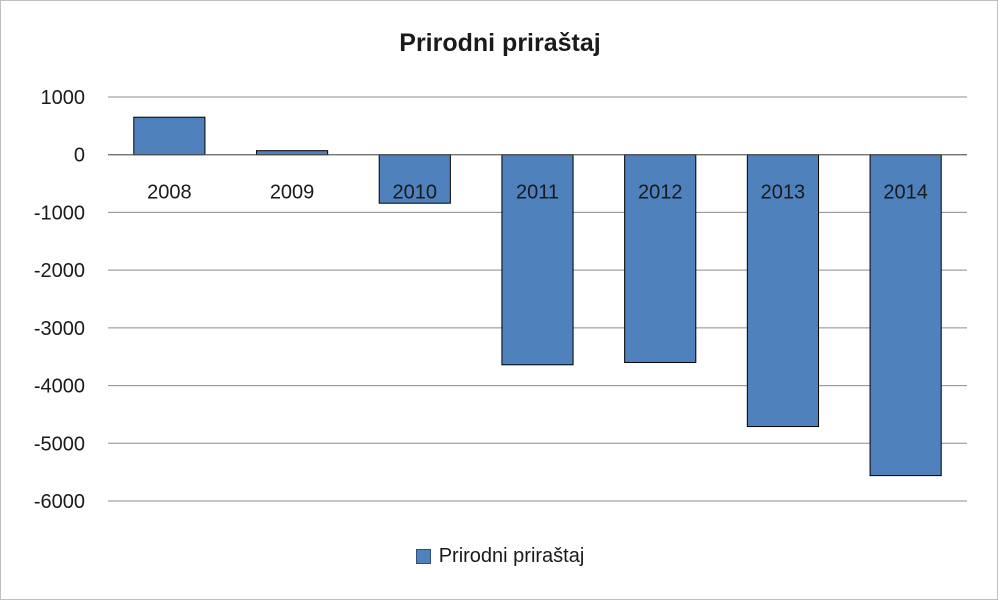  What do you see at coordinates (169, 193) in the screenshot?
I see `x-tick-label: 2008` at bounding box center [169, 193].